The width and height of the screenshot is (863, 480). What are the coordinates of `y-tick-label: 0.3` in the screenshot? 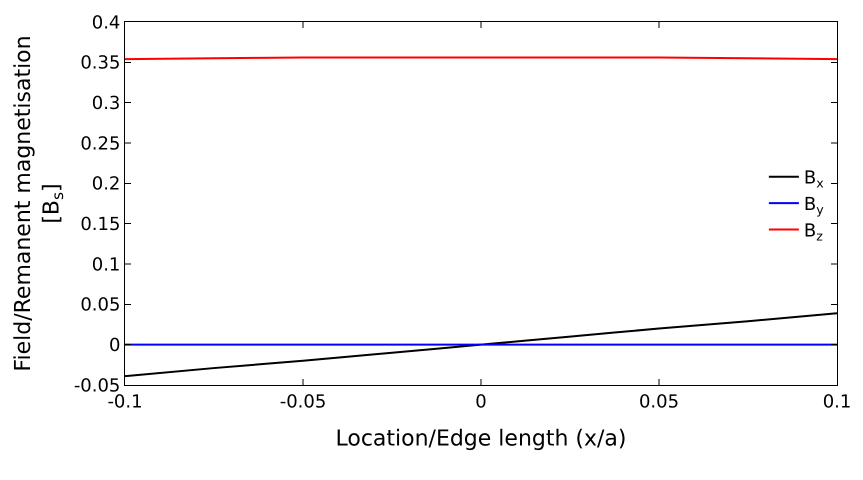 It's located at (106, 103).